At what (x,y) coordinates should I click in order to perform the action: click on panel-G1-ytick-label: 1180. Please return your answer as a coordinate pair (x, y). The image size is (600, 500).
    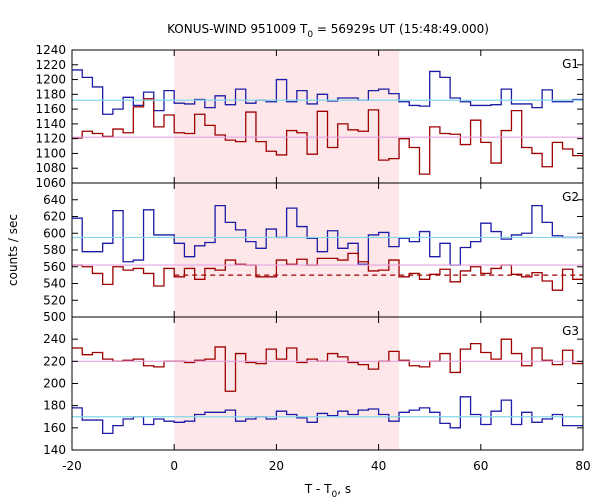
    Looking at the image, I should click on (50, 94).